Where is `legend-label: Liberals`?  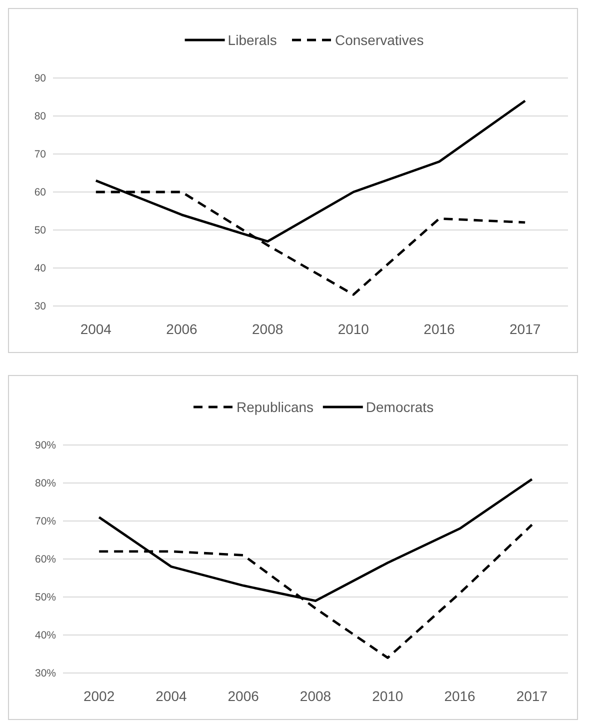 legend-label: Liberals is located at coordinates (252, 40).